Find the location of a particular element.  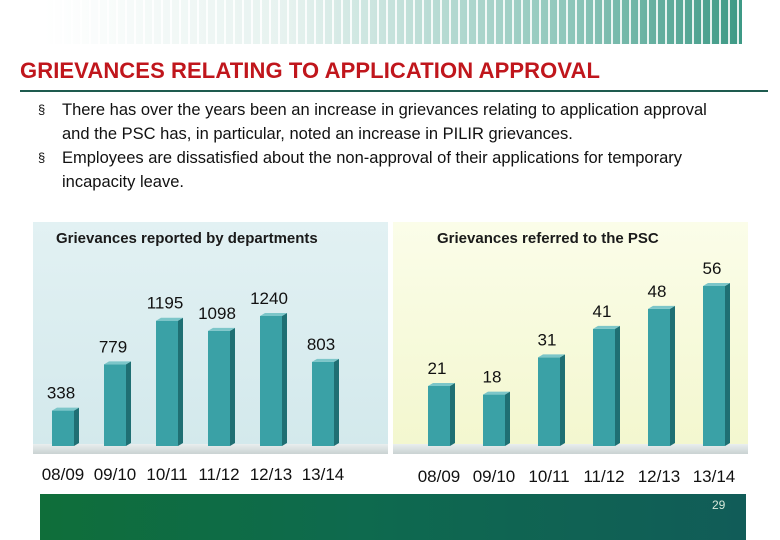

bar-0-09/10 is located at coordinates (117, 403).